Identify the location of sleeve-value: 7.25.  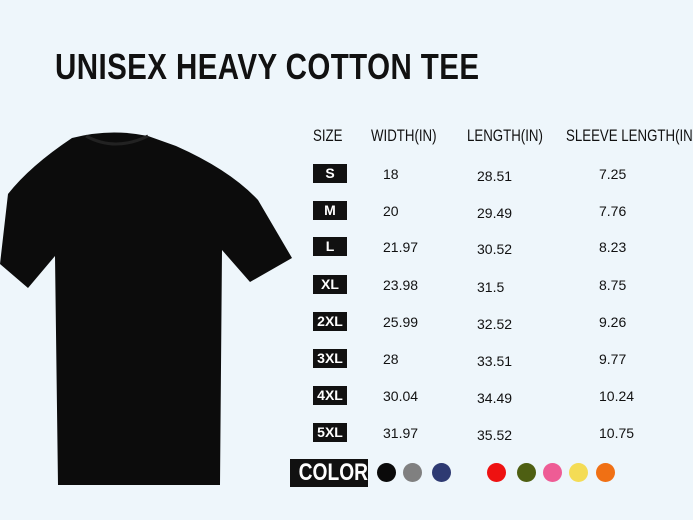
(613, 174).